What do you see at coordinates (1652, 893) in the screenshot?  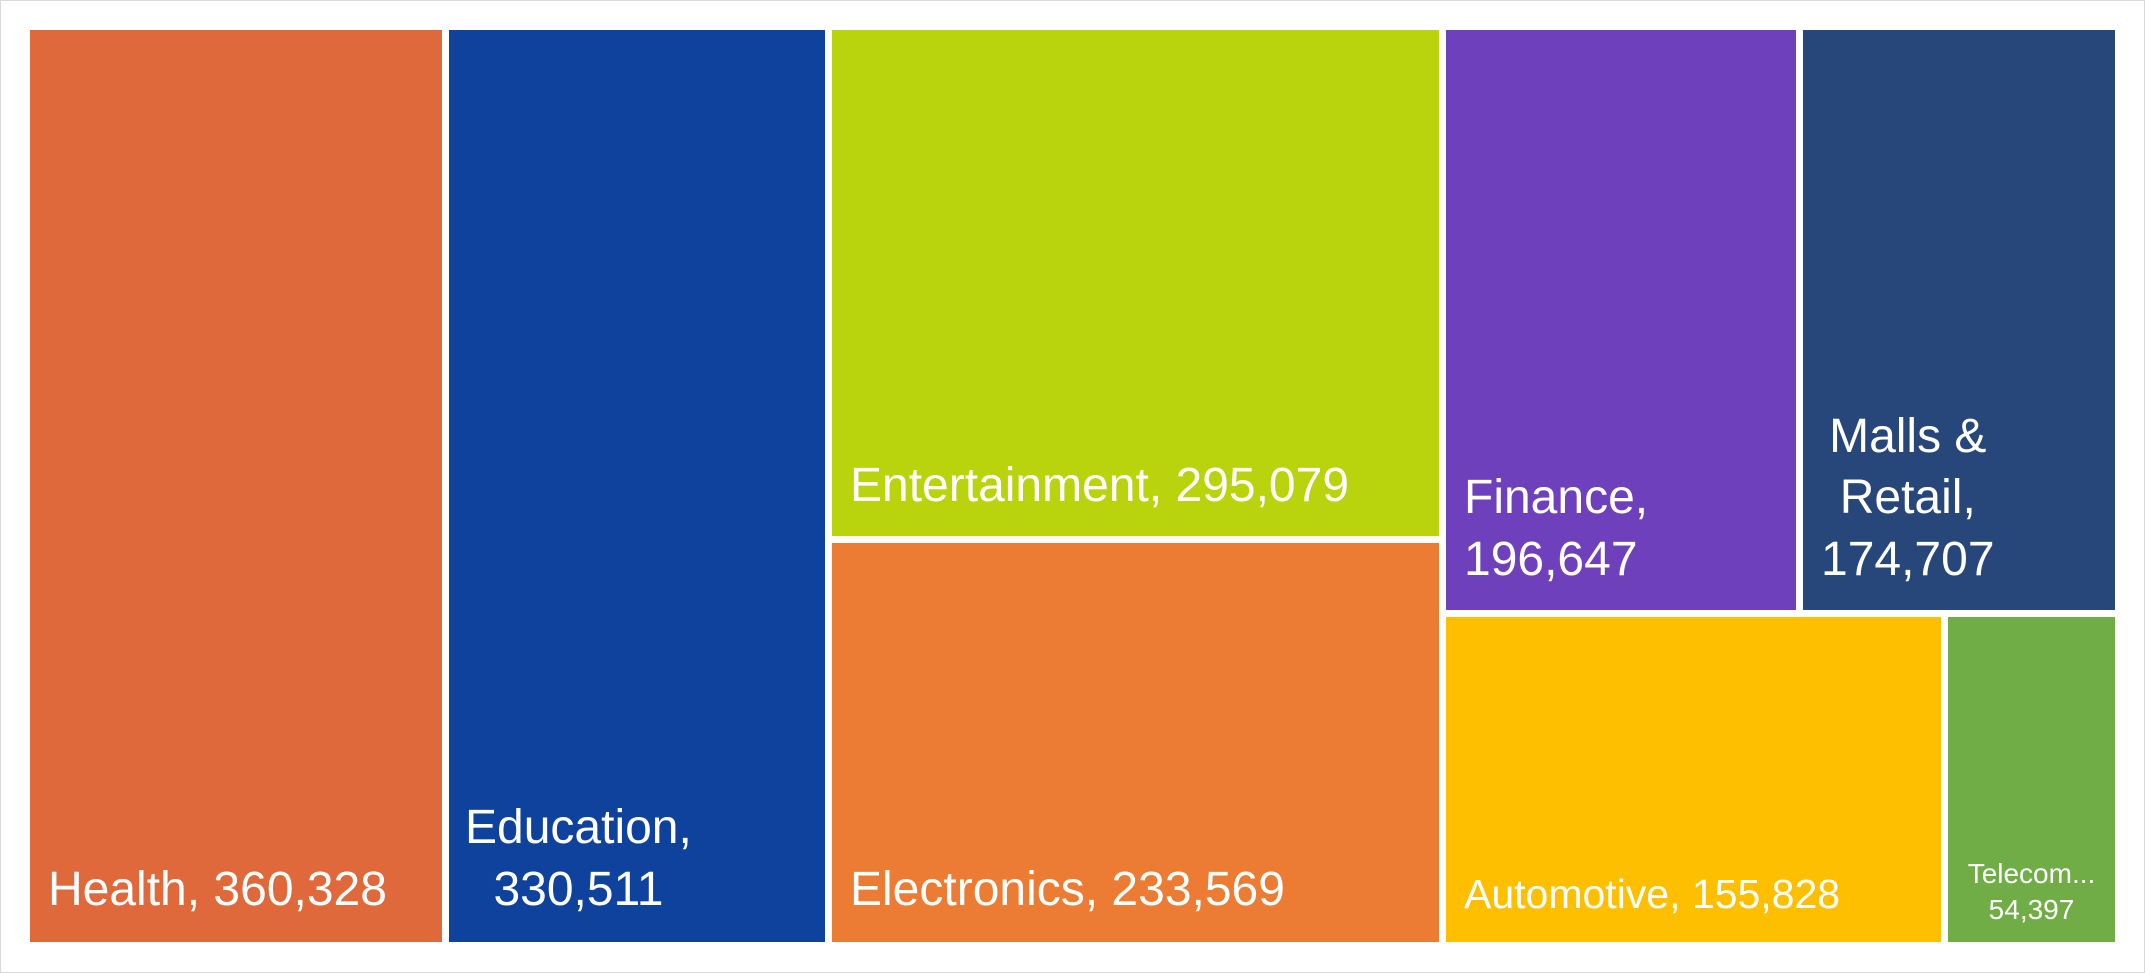 I see `treemap-label-automotive: Automotive, 155,828` at bounding box center [1652, 893].